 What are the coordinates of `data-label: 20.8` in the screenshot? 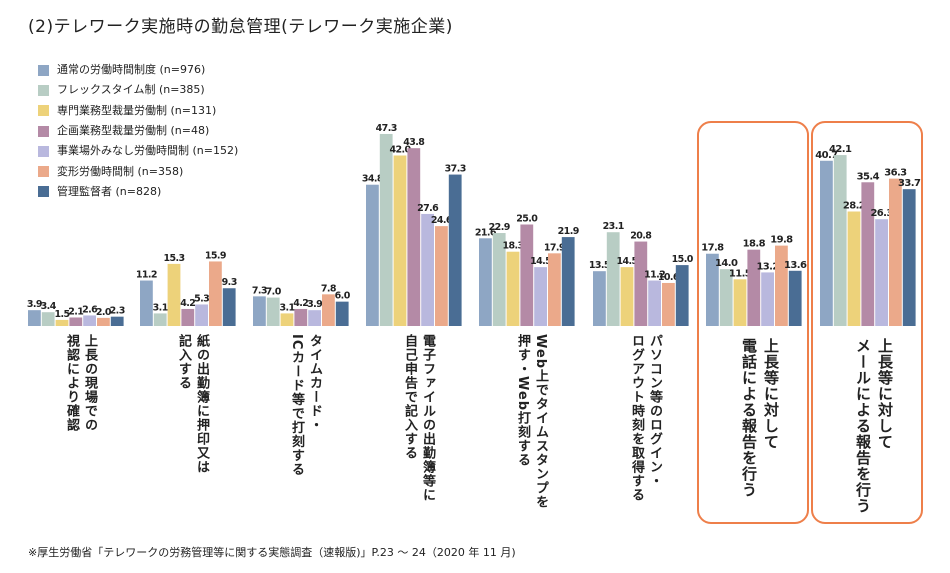 It's located at (641, 236).